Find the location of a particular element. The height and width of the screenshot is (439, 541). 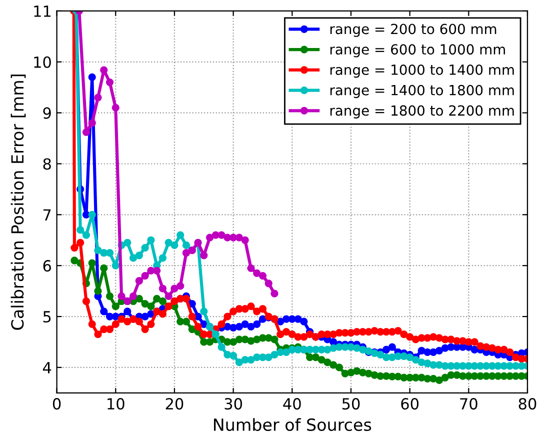

x-tick-label: 0 is located at coordinates (56, 404).